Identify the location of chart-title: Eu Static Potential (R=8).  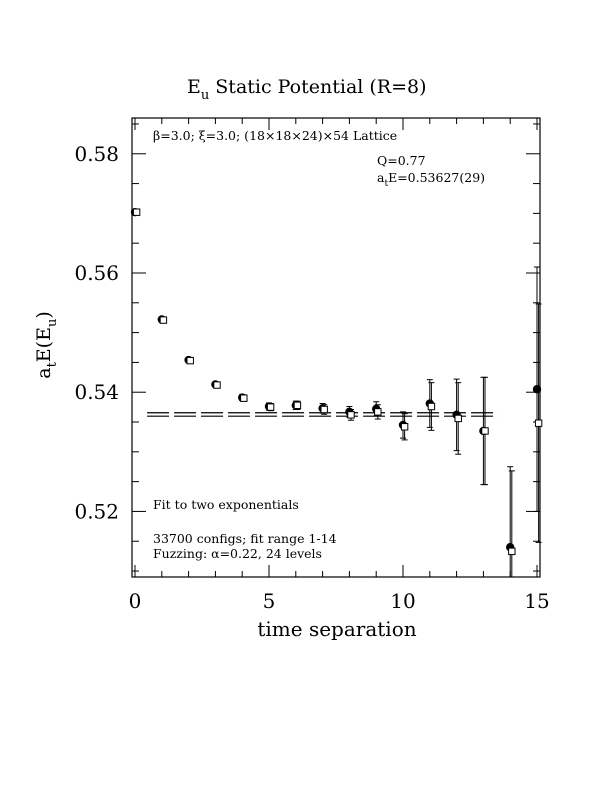
(307, 89).